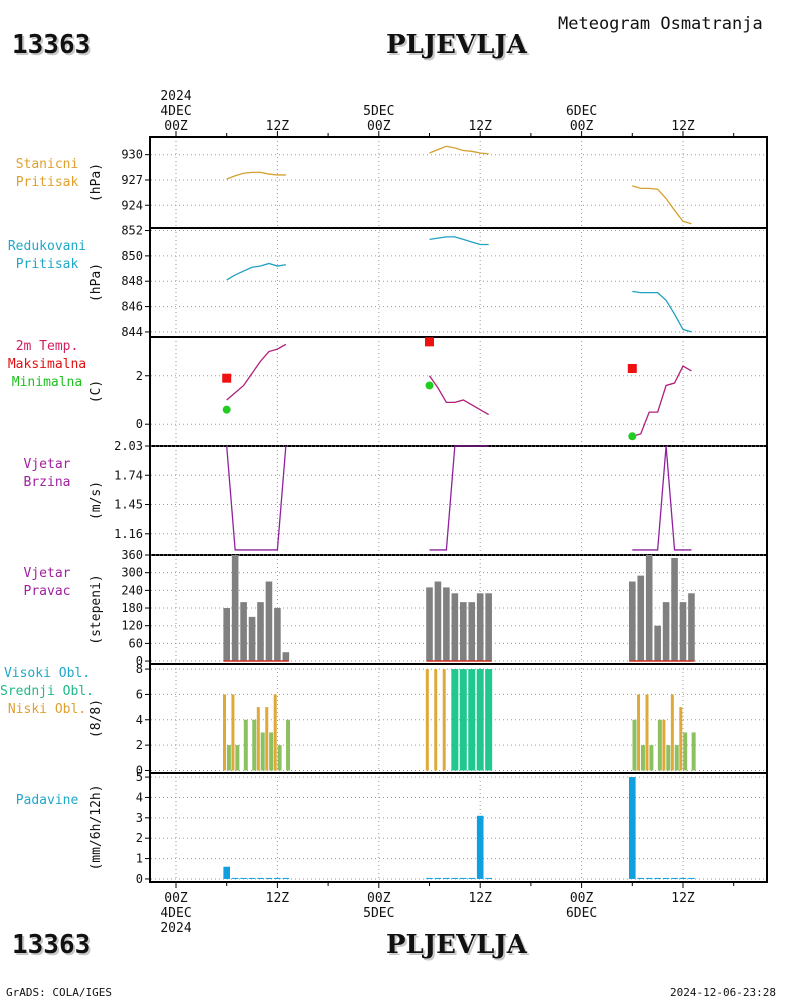 The image size is (800, 1000). Describe the element at coordinates (96, 282) in the screenshot. I see `y-axis-label: (hPa)` at that location.